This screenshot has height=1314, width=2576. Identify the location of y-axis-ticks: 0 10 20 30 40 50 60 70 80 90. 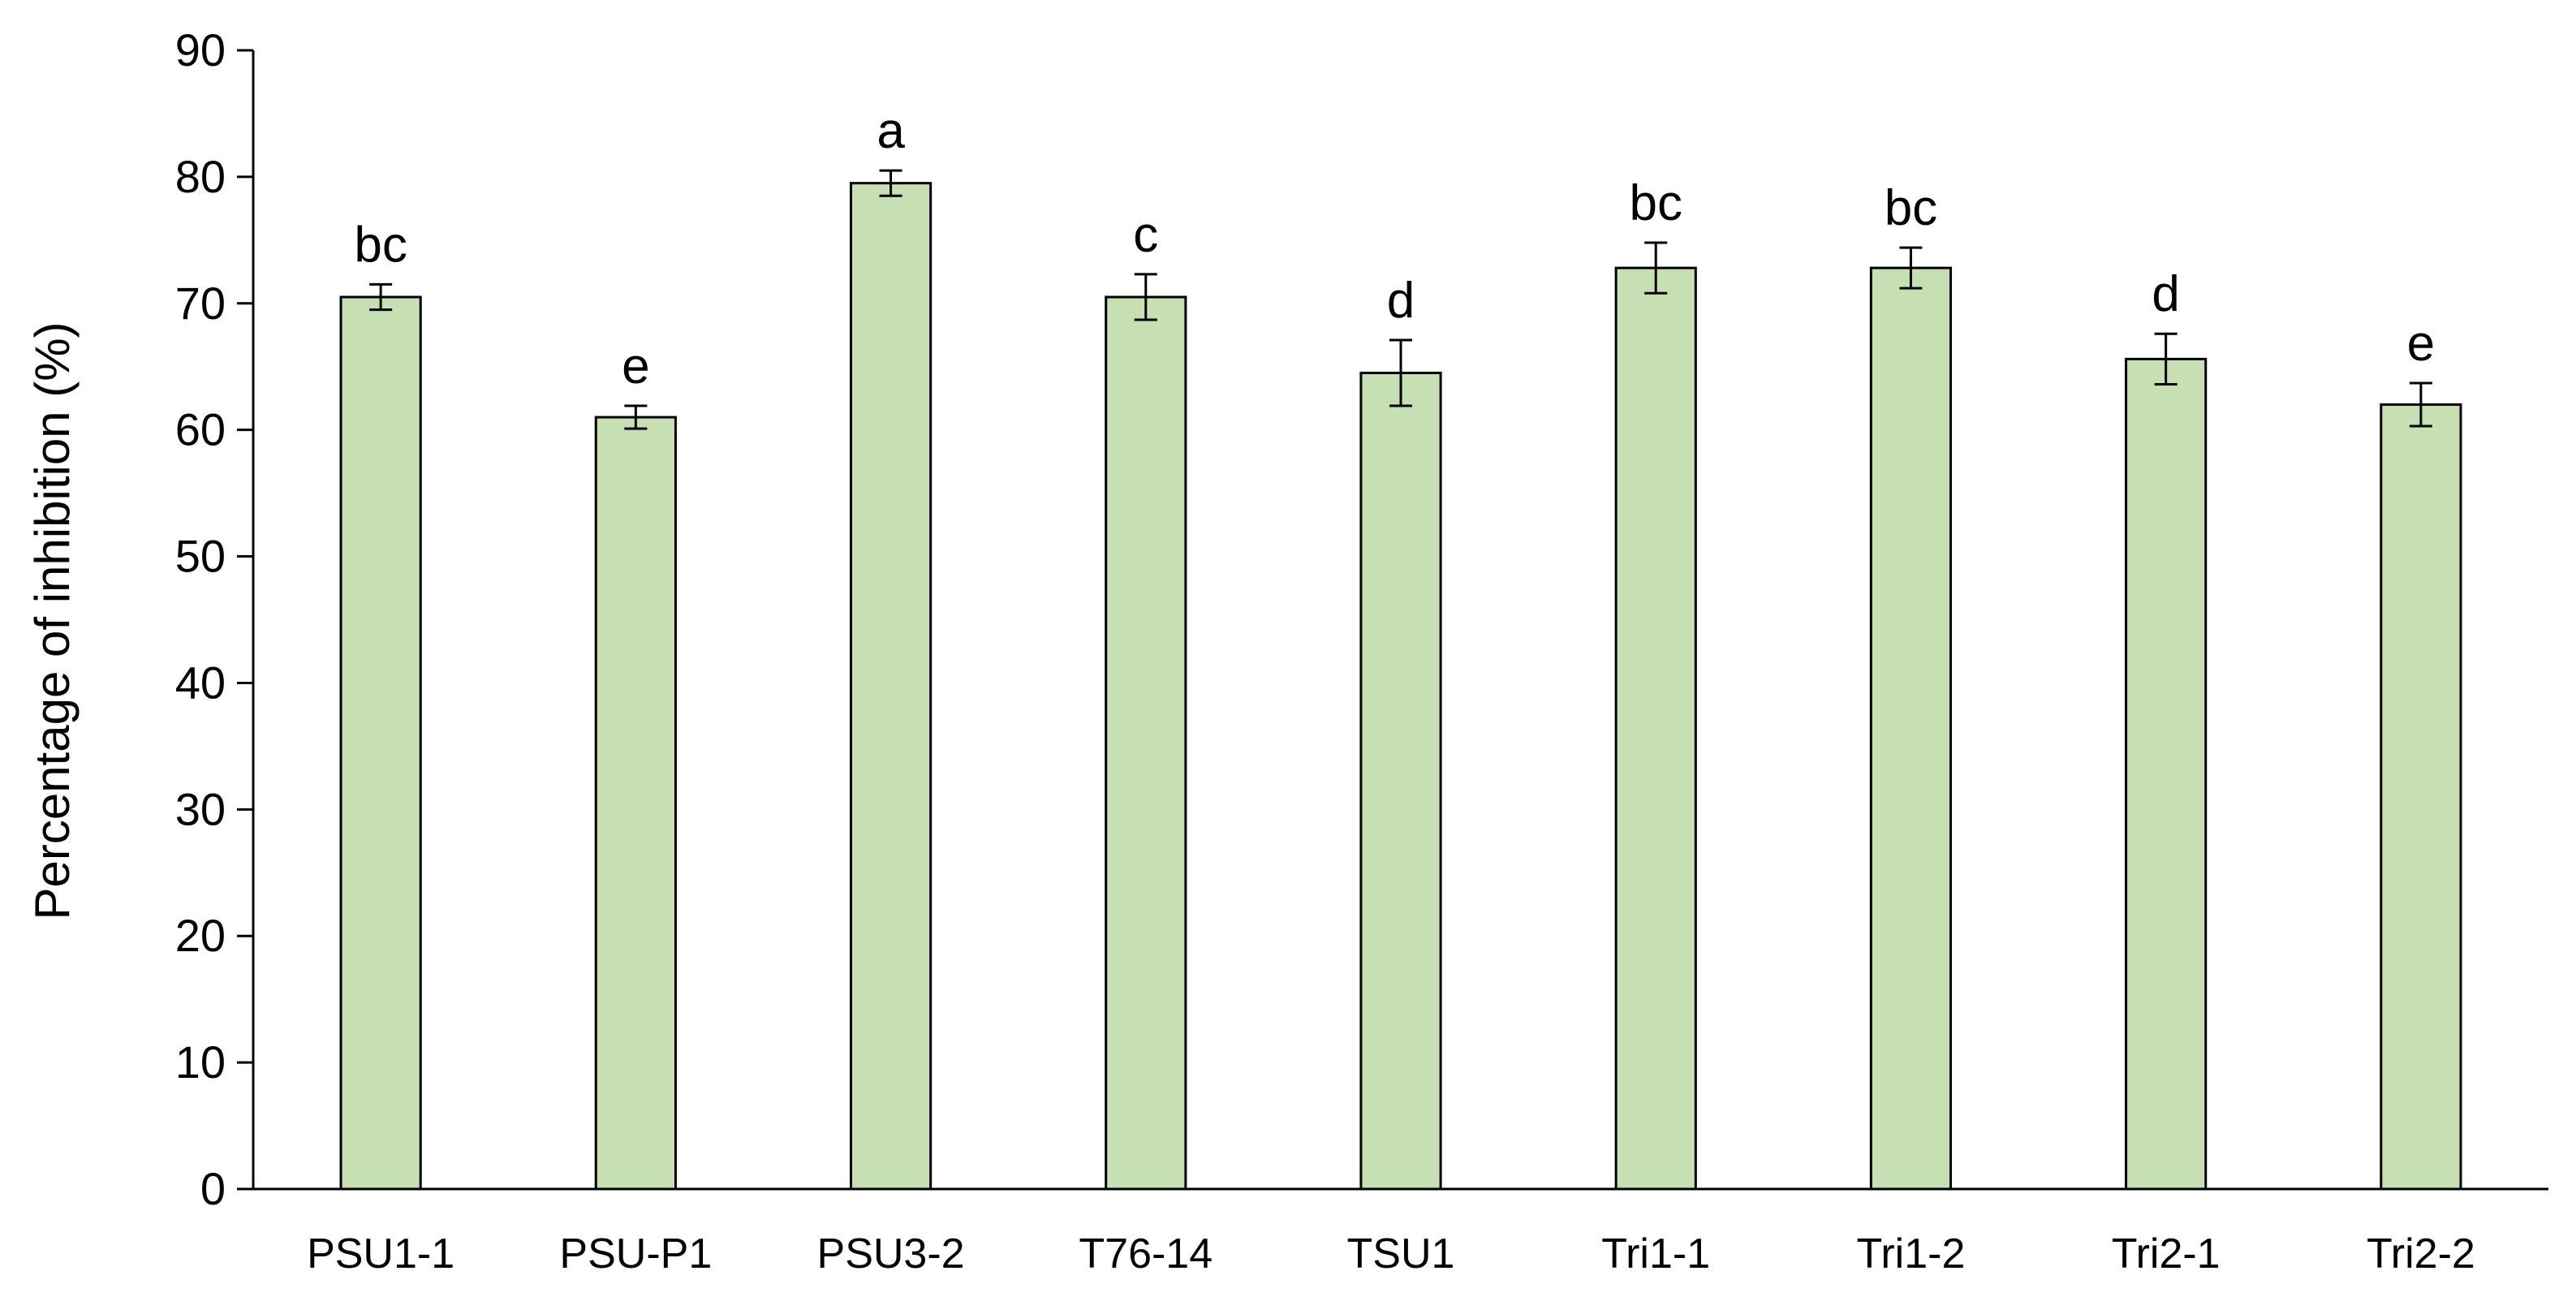
(214, 619).